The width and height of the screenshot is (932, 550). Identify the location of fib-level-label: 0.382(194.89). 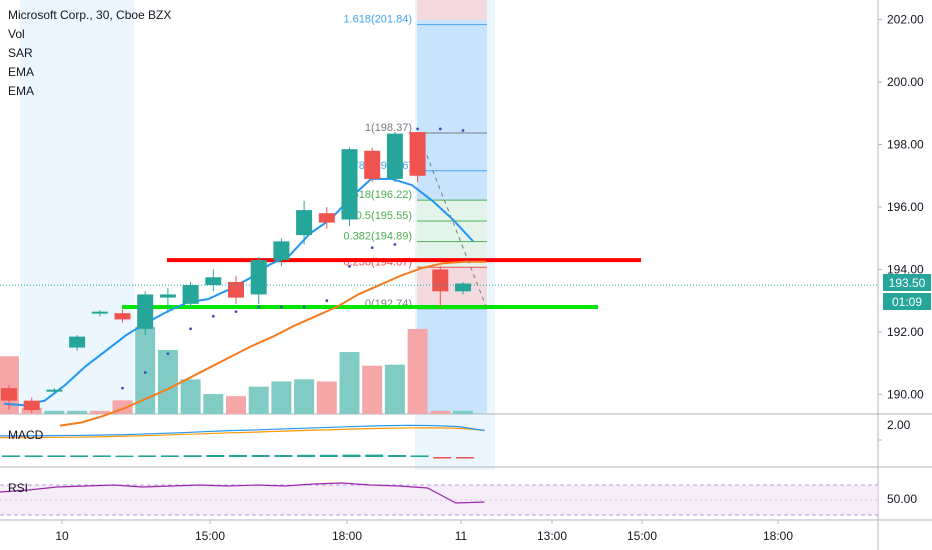
(378, 237).